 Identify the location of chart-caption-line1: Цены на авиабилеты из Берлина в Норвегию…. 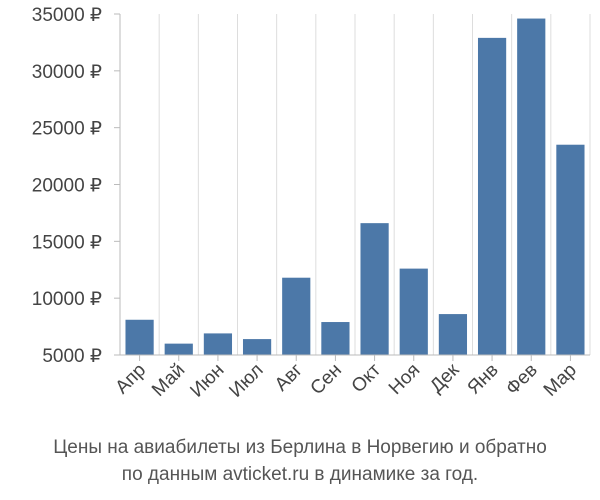
(300, 447).